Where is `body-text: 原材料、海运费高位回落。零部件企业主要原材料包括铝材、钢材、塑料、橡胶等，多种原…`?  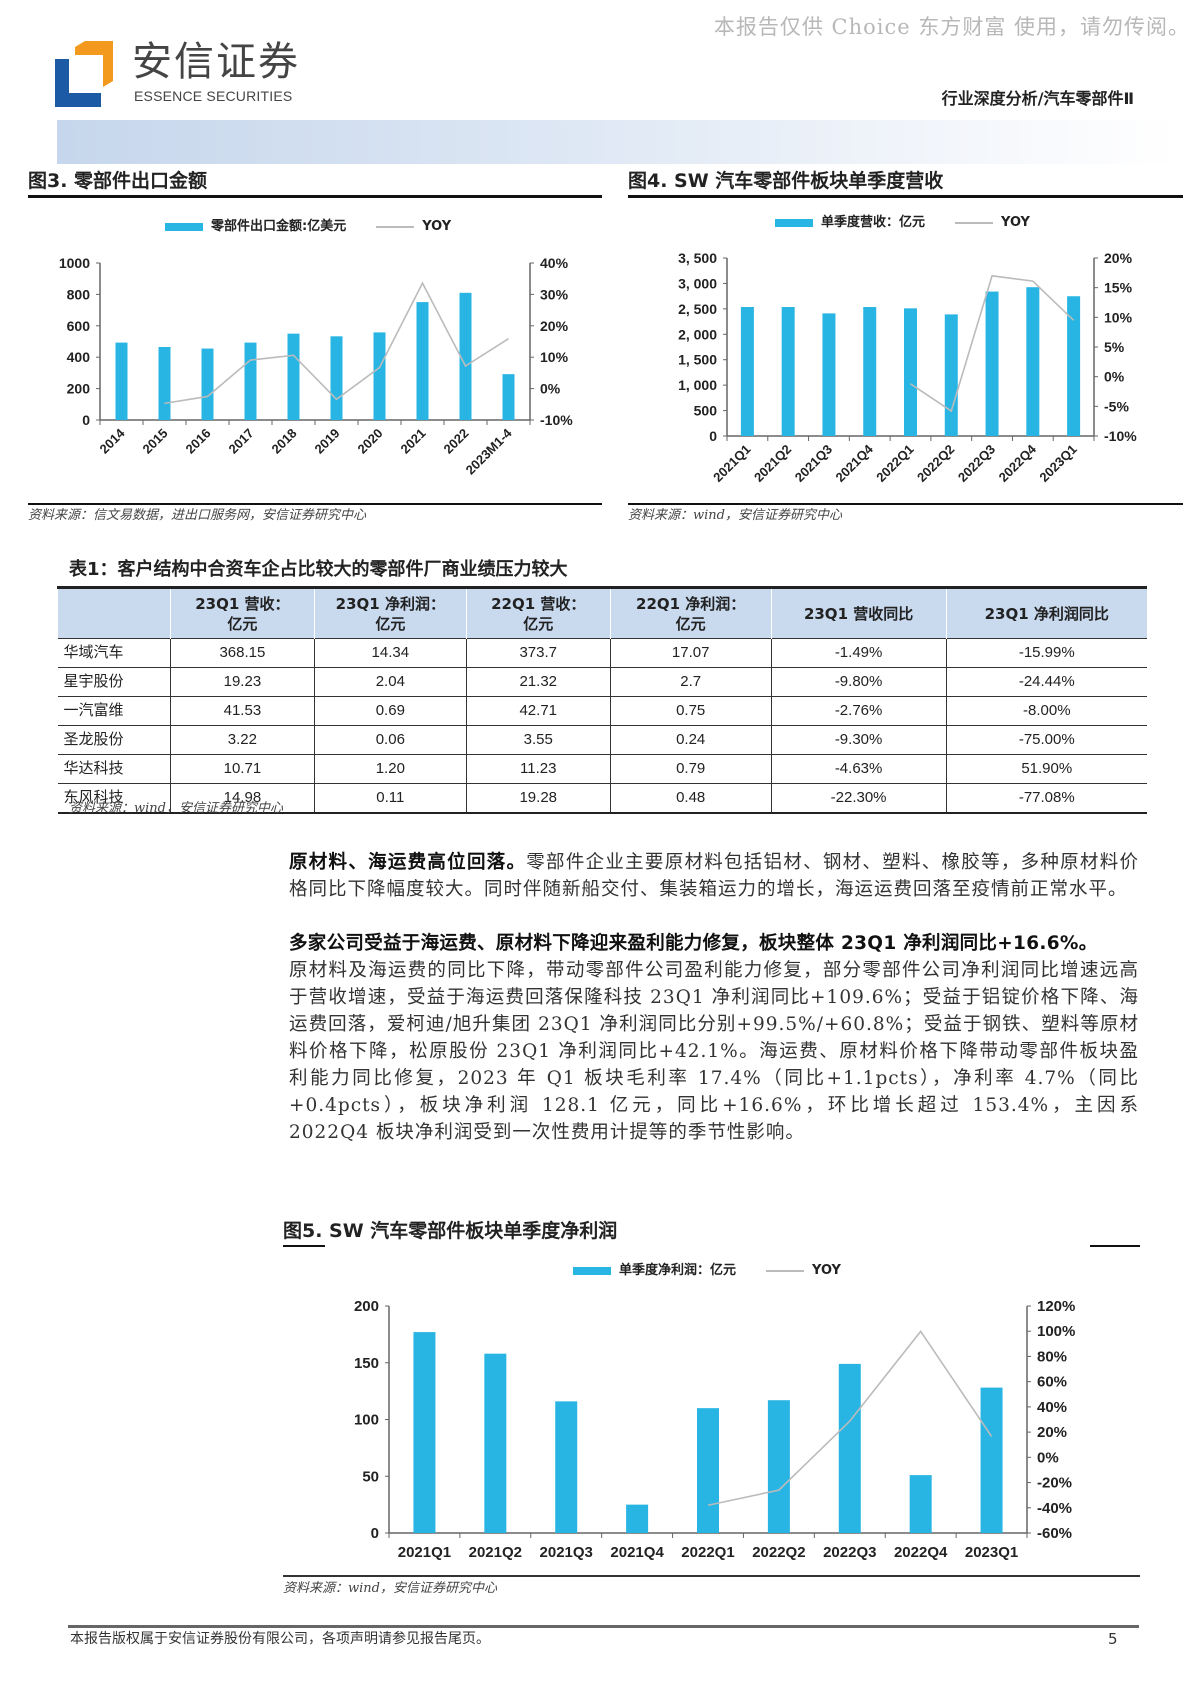 body-text: 原材料、海运费高位回落。零部件企业主要原材料包括铝材、钢材、塑料、橡胶等，多种原… is located at coordinates (714, 997).